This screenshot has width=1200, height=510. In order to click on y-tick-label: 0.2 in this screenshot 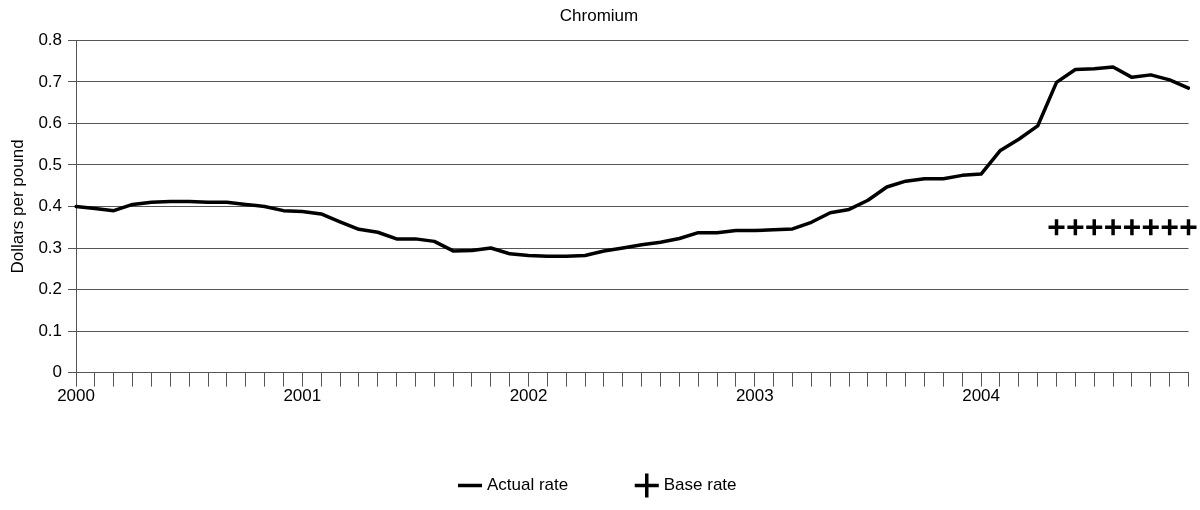, I will do `click(50, 289)`.